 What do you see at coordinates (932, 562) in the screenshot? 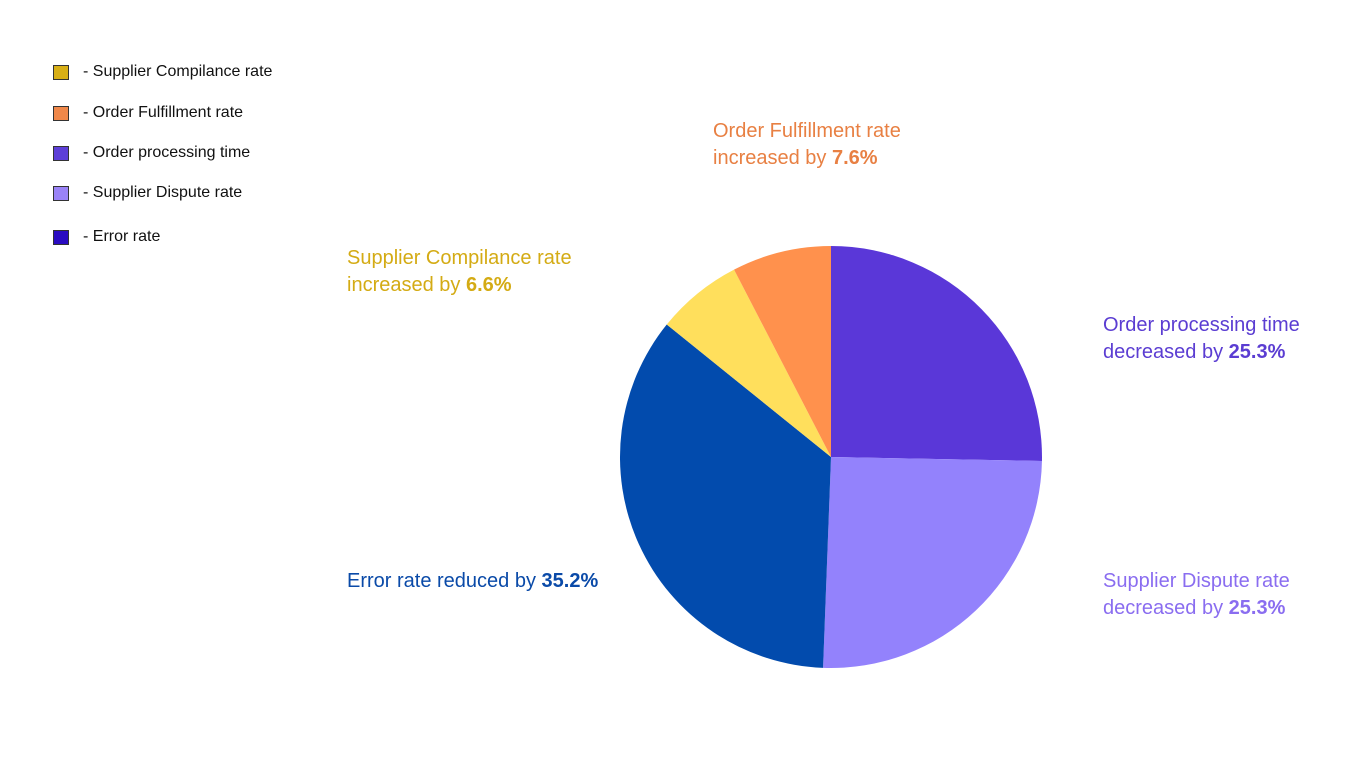
I see `pie-slice-supplier-dispute-rate` at bounding box center [932, 562].